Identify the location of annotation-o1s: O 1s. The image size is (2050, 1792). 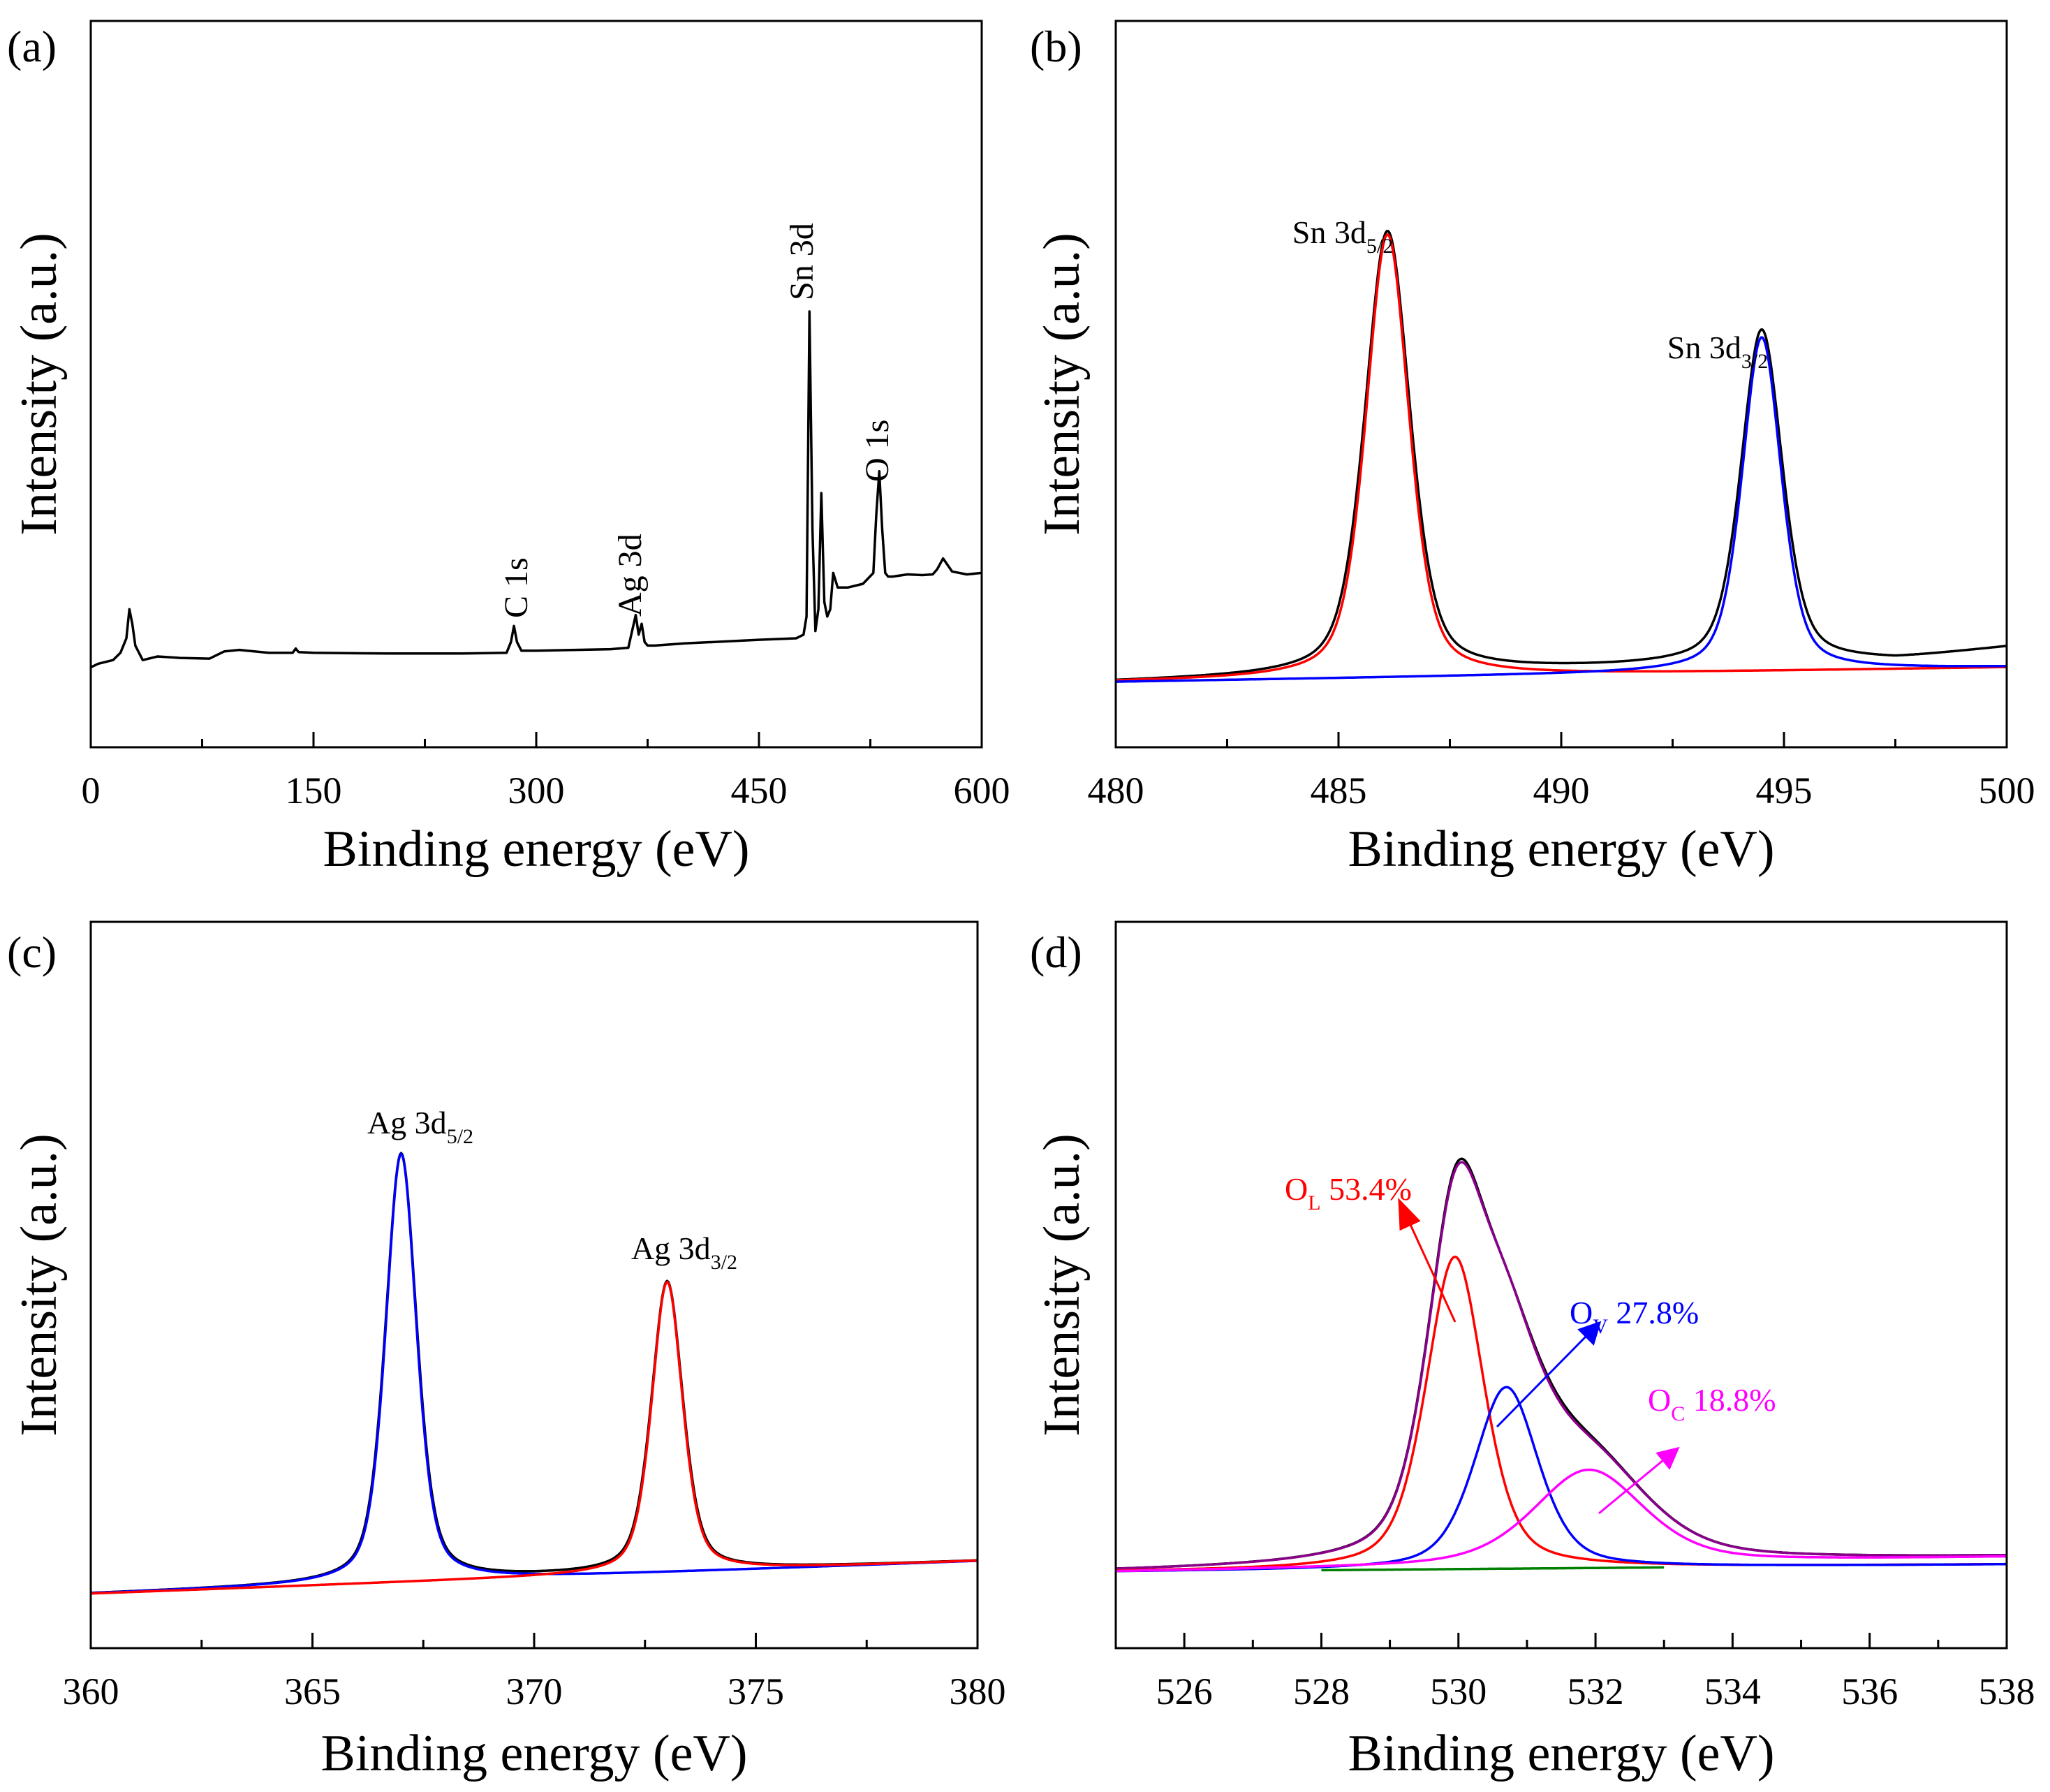
(877, 451).